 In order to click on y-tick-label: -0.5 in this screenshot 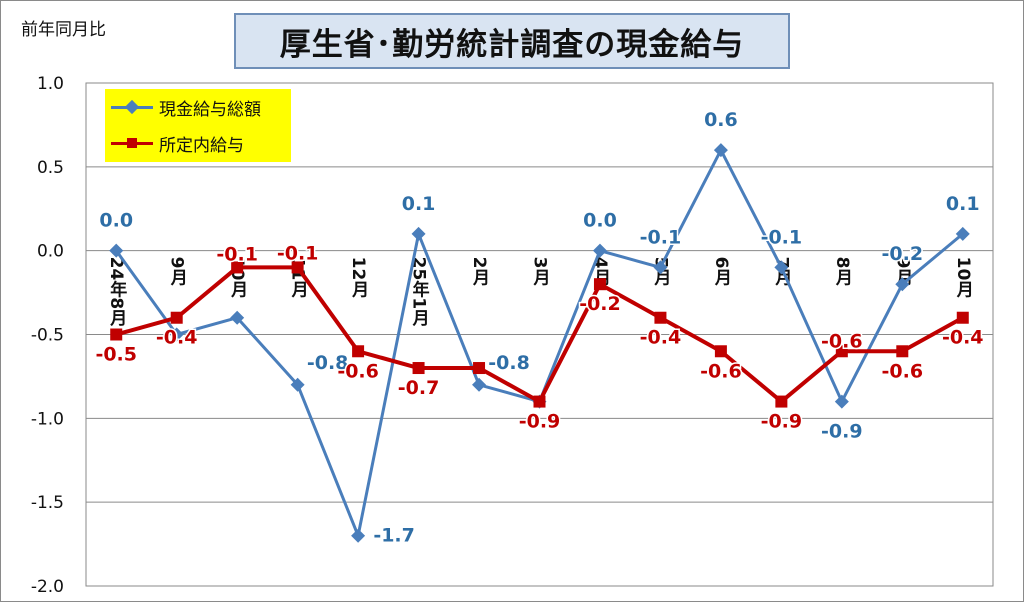, I will do `click(47, 336)`.